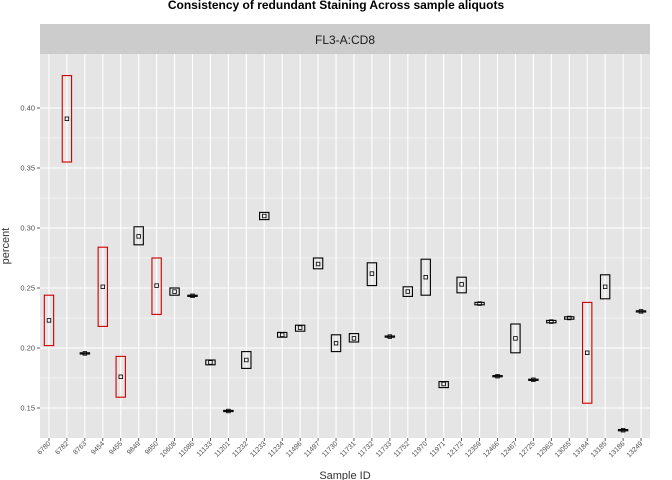  What do you see at coordinates (27, 288) in the screenshot?
I see `y-tick-label: 0.25` at bounding box center [27, 288].